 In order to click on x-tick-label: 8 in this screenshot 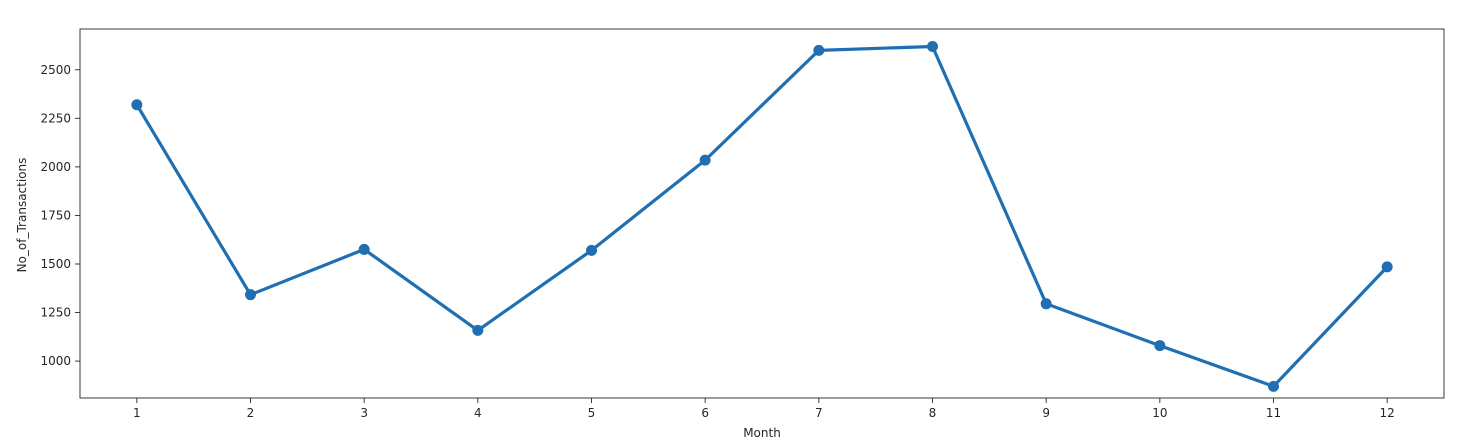, I will do `click(933, 413)`.